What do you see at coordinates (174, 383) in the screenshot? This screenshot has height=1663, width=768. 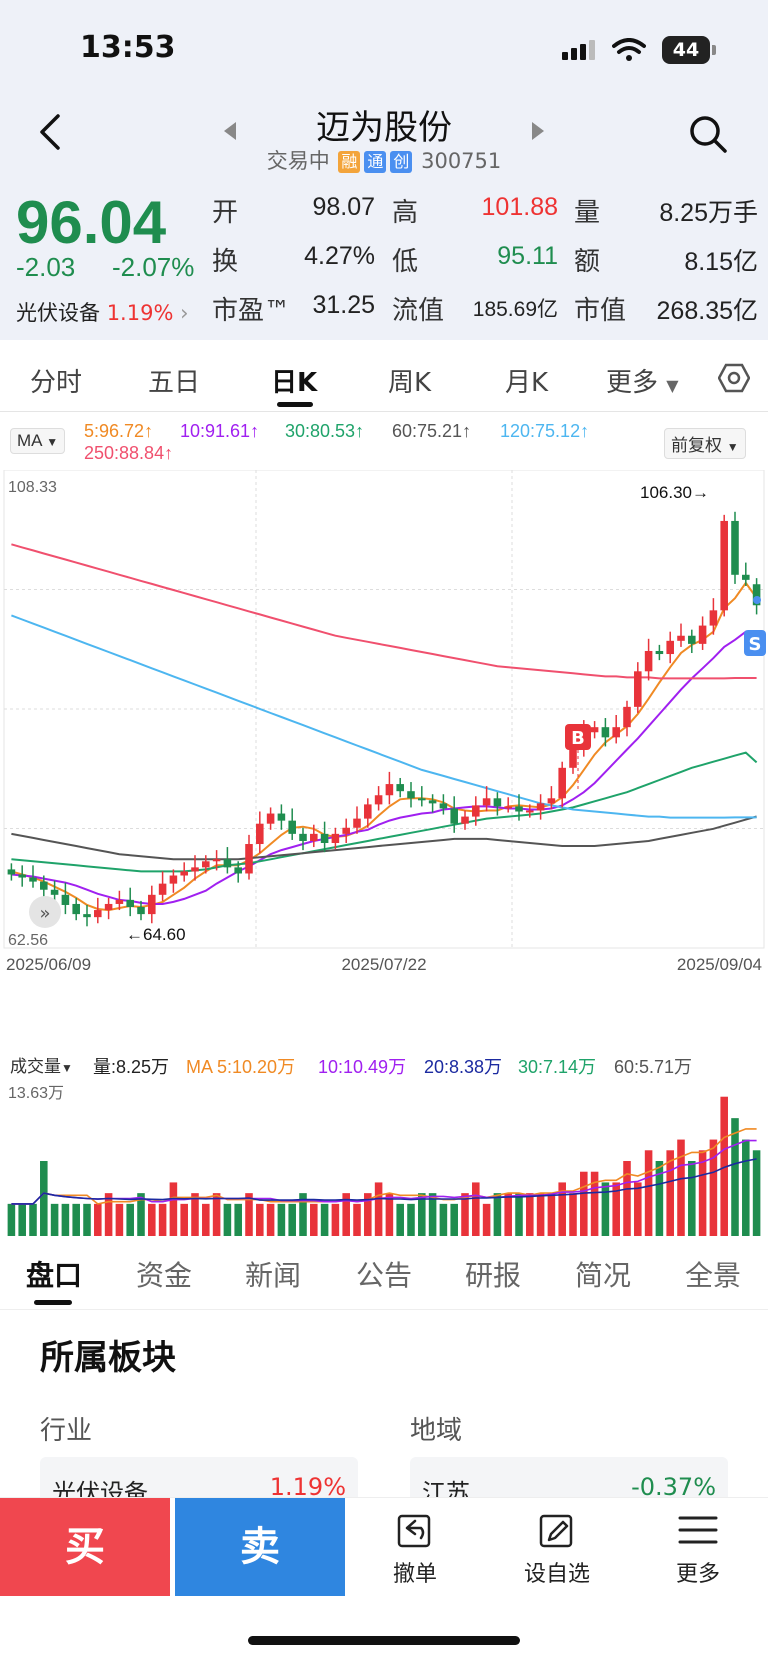 I see `tab-five-day: 五日` at bounding box center [174, 383].